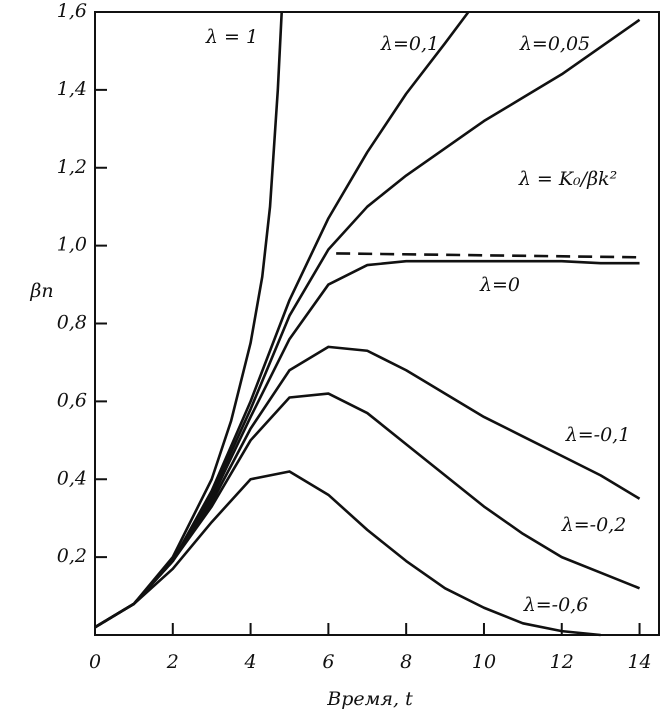  I want to click on y-axis-label: βn, so click(41, 291).